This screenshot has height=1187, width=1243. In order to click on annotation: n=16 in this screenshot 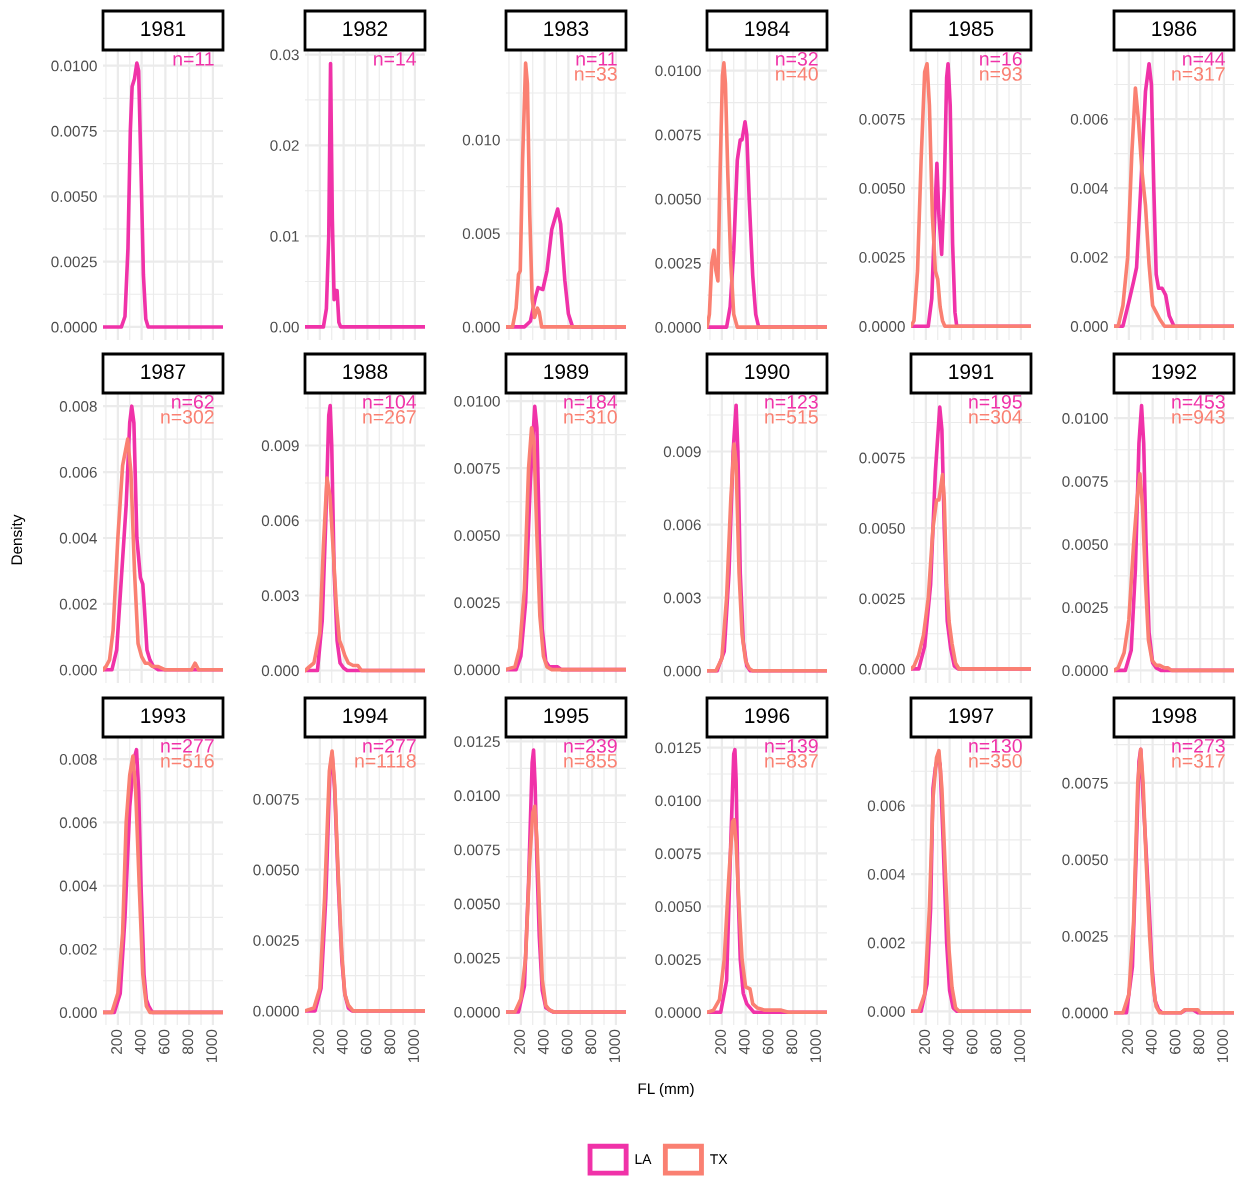, I will do `click(1001, 58)`.